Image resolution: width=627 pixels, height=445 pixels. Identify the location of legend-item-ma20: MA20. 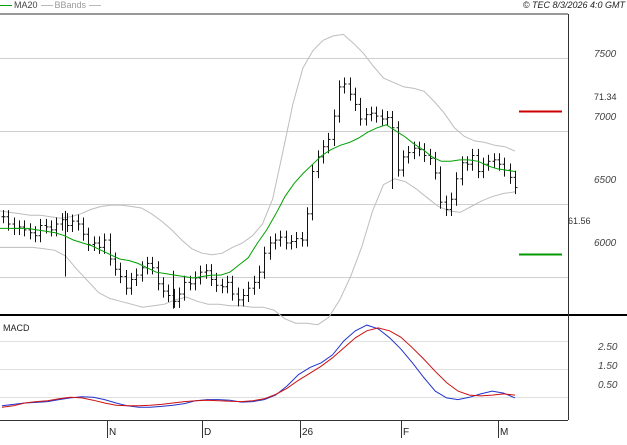
(19, 5).